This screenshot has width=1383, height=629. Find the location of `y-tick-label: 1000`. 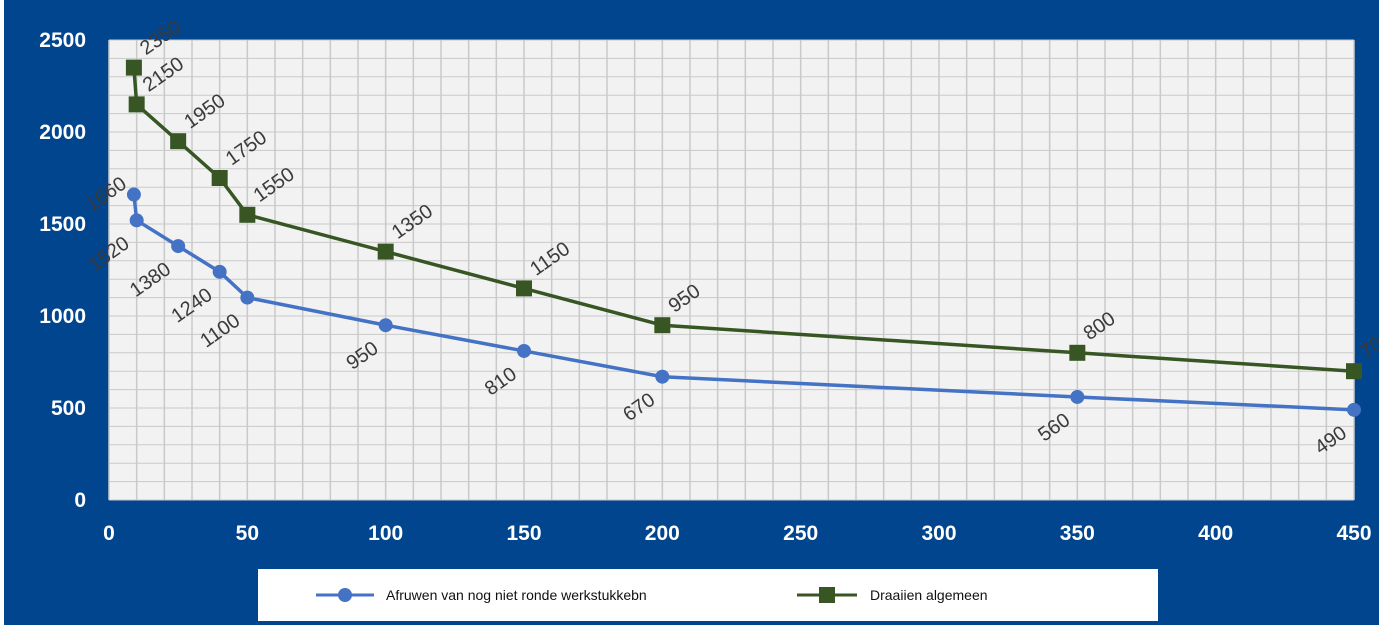

y-tick-label: 1000 is located at coordinates (62, 316).